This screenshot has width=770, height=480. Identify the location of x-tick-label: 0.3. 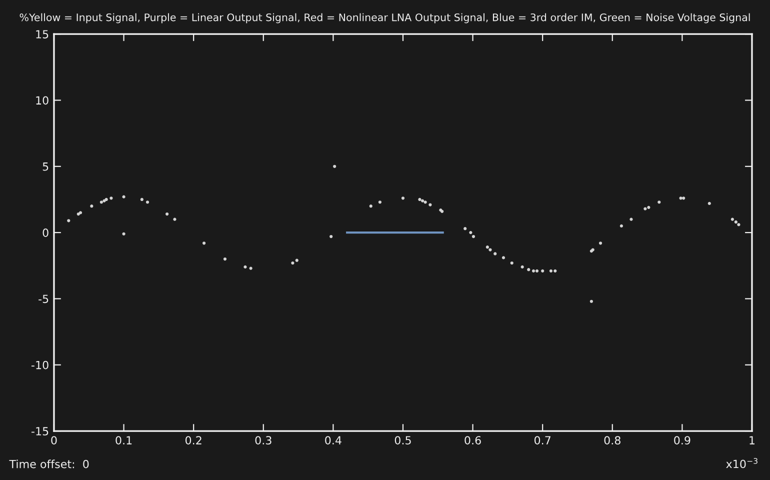
(263, 440).